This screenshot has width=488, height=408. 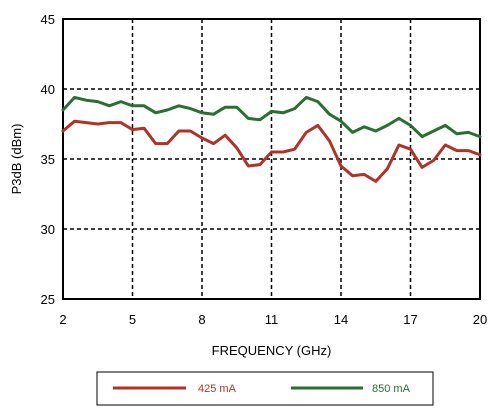 What do you see at coordinates (391, 389) in the screenshot?
I see `legend-label-850ma: 850 mA` at bounding box center [391, 389].